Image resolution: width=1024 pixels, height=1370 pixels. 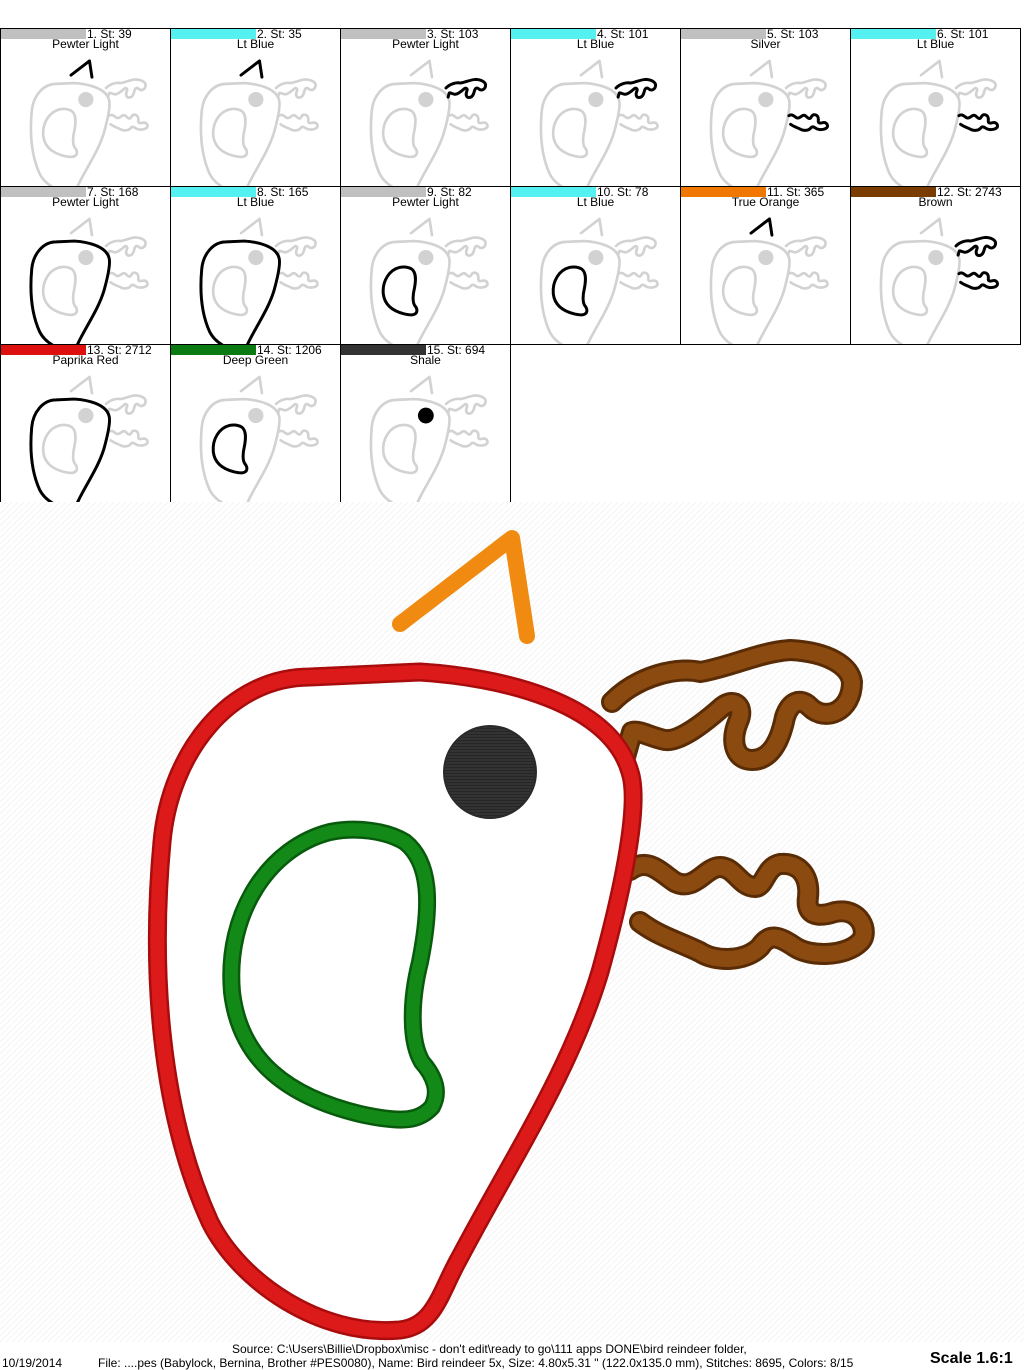 I want to click on color-step-cell: 10. St: 78 Lt Blue, so click(x=595, y=265).